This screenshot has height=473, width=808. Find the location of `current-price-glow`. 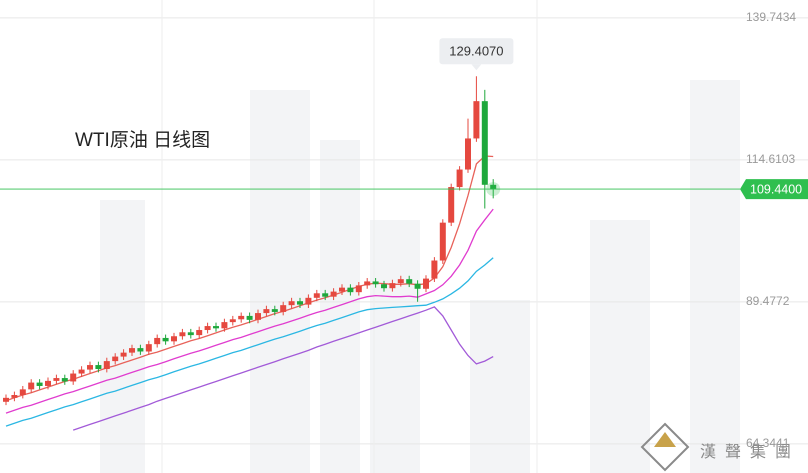

current-price-glow is located at coordinates (493, 189).